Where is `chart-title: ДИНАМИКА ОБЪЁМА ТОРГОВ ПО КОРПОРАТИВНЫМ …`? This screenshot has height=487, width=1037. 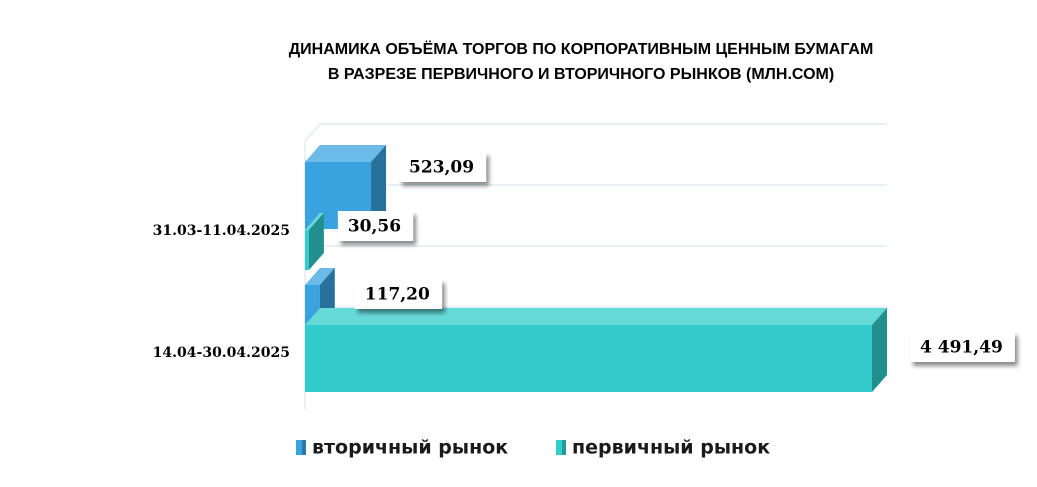
chart-title: ДИНАМИКА ОБЪЁМА ТОРГОВ ПО КОРПОРАТИВНЫМ … is located at coordinates (581, 49).